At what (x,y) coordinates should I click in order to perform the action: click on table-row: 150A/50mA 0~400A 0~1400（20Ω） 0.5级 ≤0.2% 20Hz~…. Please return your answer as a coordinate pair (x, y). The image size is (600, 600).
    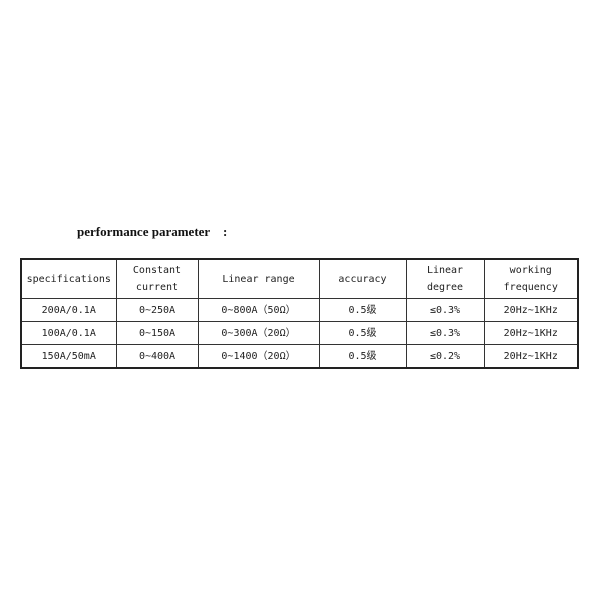
    Looking at the image, I should click on (299, 356).